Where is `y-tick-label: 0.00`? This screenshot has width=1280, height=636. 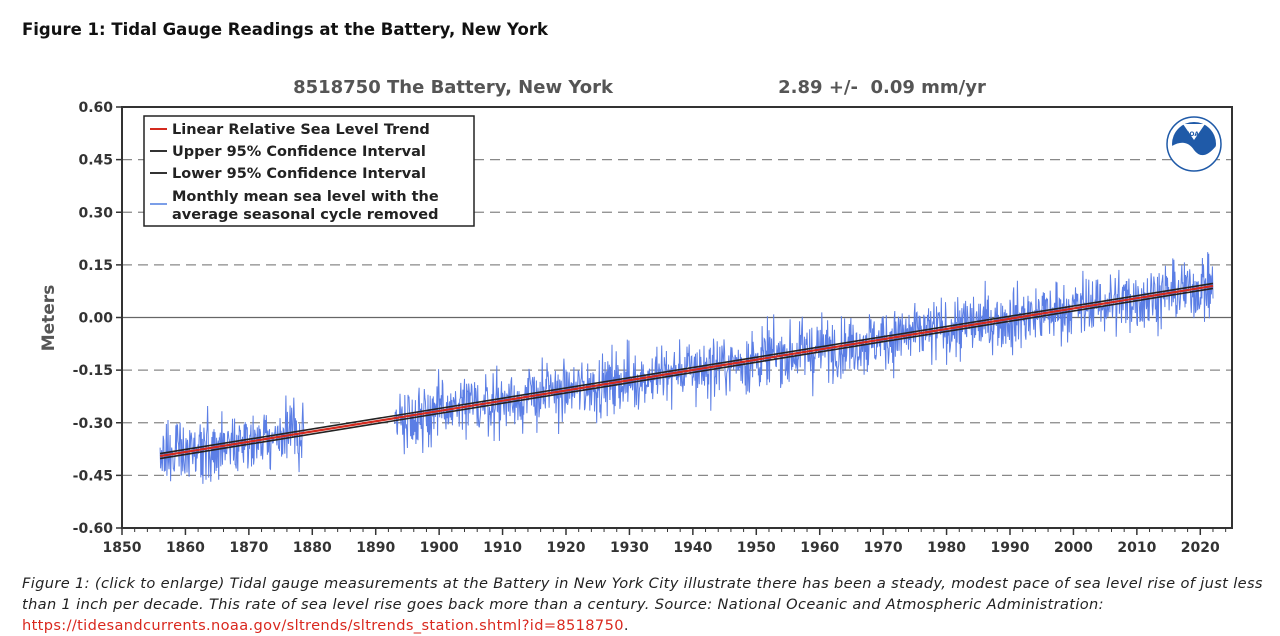 y-tick-label: 0.00 is located at coordinates (95, 319).